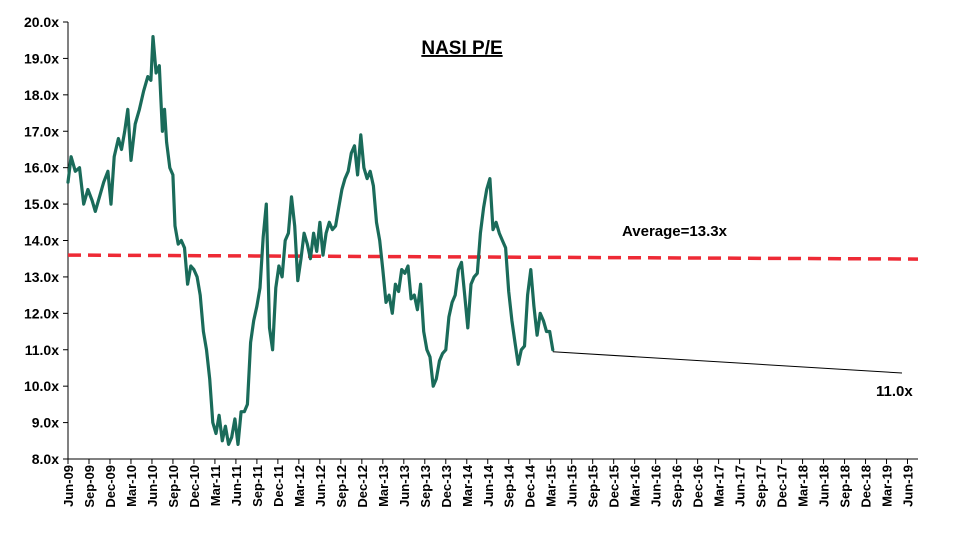 The image size is (974, 548). Describe the element at coordinates (824, 486) in the screenshot. I see `x-tick-label: Jun-18` at that location.